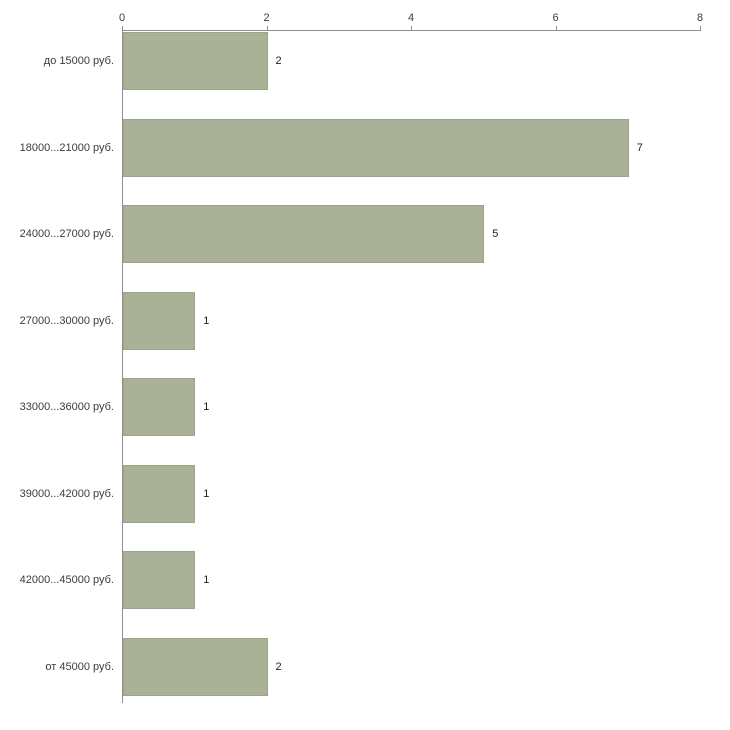 This screenshot has height=730, width=730. I want to click on bar-row: 42000...45000 руб. 1, so click(365, 580).